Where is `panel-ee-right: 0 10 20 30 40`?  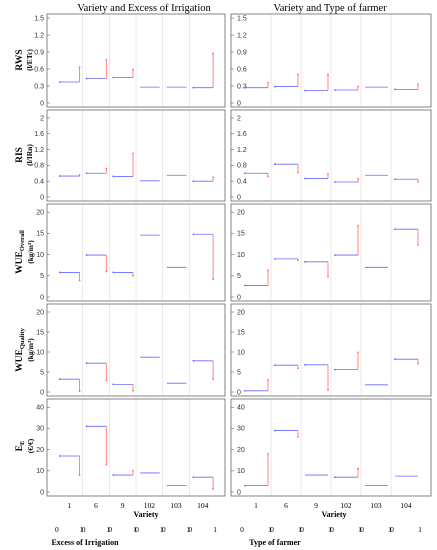 panel-ee-right: 0 10 20 30 40 is located at coordinates (331, 447).